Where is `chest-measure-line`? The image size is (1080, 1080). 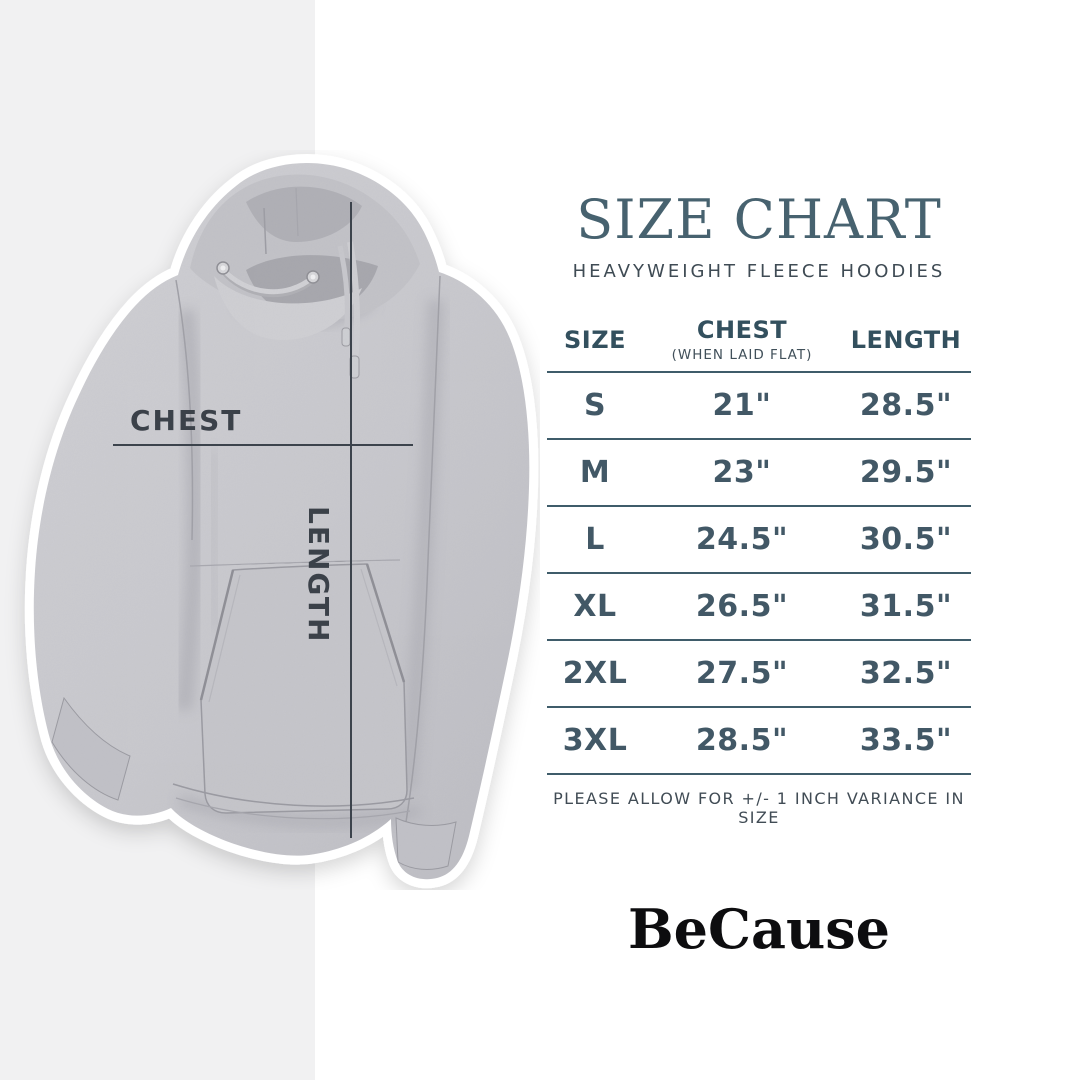
chest-measure-line is located at coordinates (263, 445).